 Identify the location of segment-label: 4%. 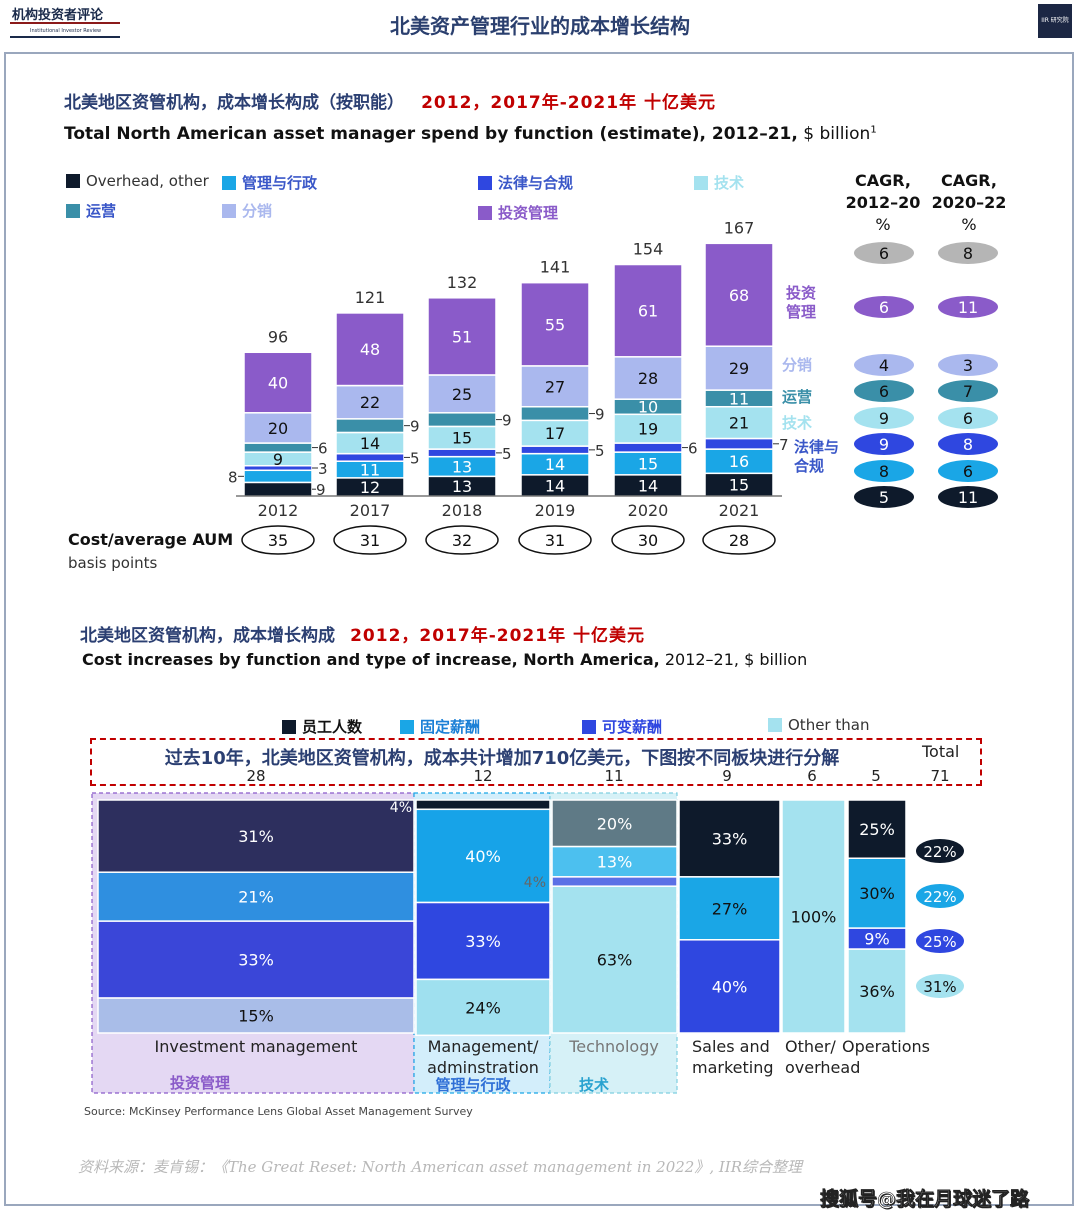
(401, 808).